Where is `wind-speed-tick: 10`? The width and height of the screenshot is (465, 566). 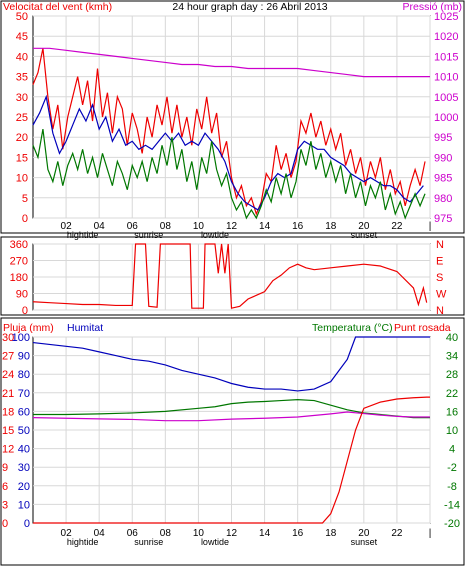 wind-speed-tick: 10 is located at coordinates (22, 179).